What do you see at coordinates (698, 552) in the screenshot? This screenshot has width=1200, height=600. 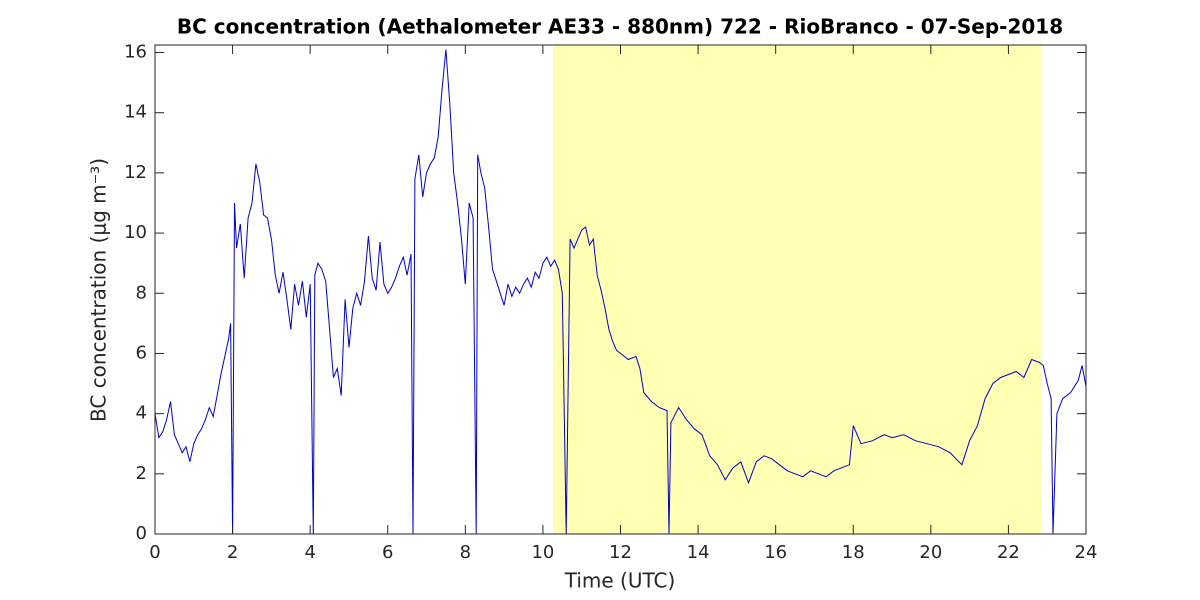 I see `x-tick-label: 14` at bounding box center [698, 552].